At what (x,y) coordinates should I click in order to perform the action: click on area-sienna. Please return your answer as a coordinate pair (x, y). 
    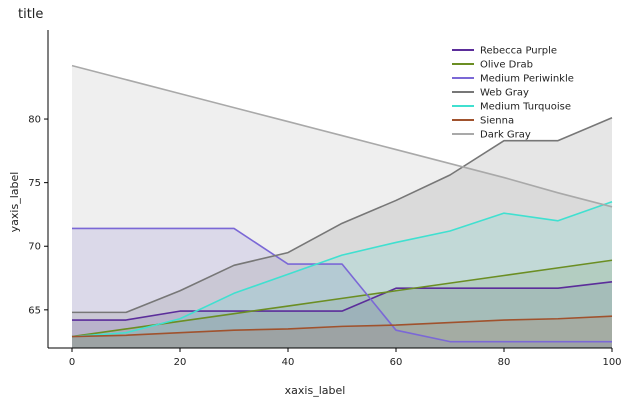
    Looking at the image, I should click on (342, 332).